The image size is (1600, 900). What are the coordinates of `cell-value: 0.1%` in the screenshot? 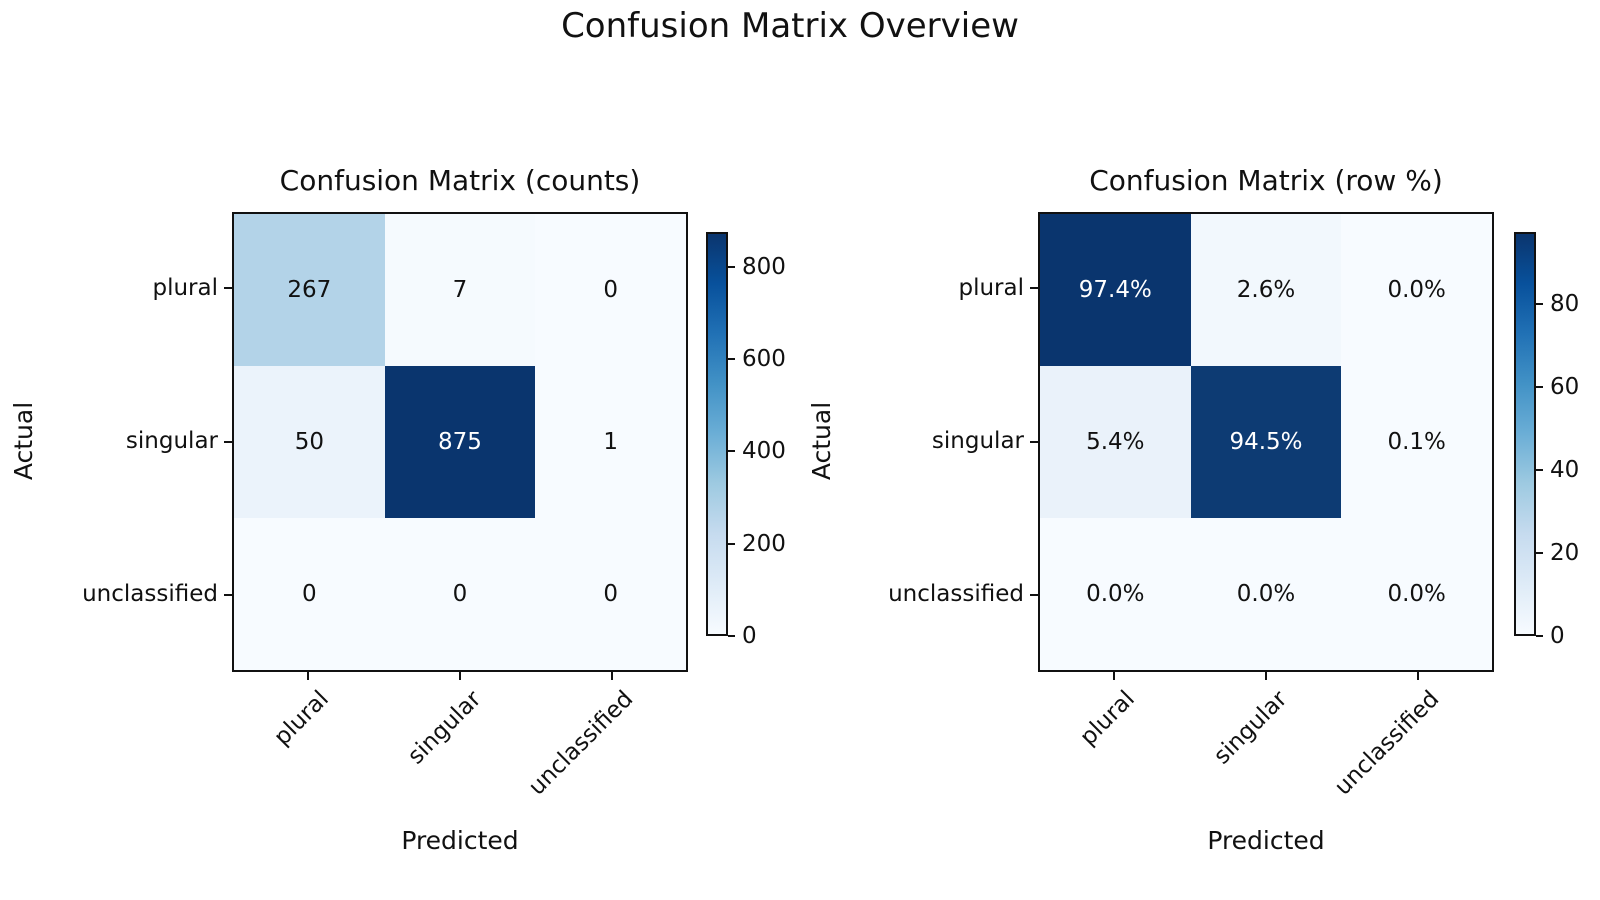 It's located at (1416, 441).